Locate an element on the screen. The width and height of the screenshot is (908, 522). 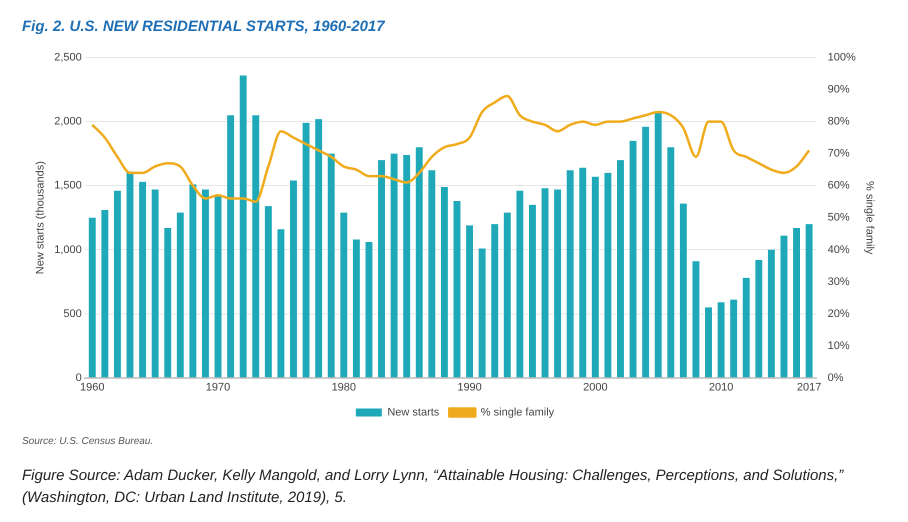
x-tick-label: 1990 is located at coordinates (469, 387).